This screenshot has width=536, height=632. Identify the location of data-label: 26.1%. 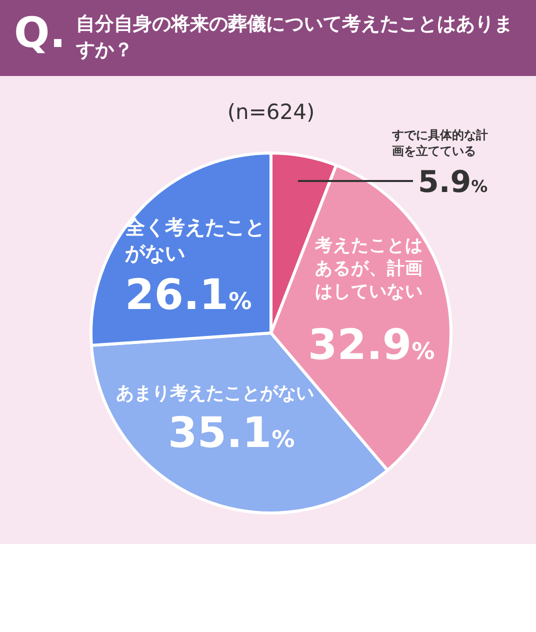
(188, 294).